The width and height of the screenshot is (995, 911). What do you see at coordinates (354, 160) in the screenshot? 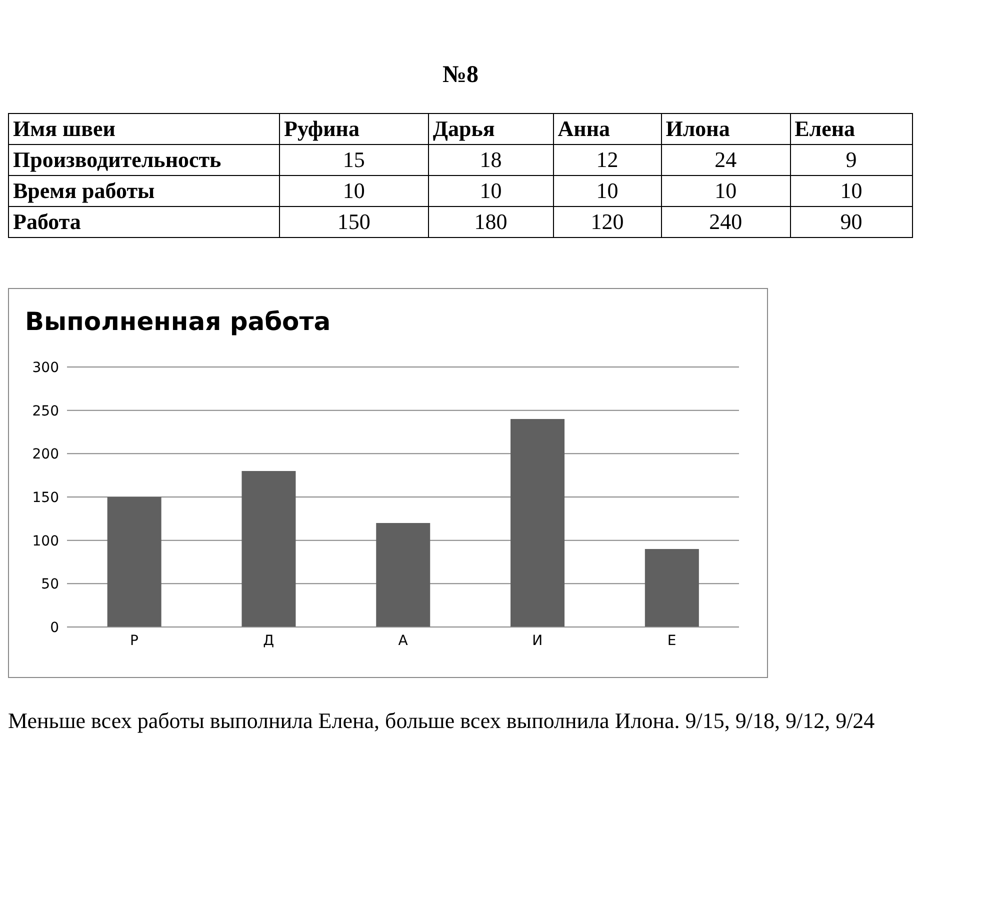
I see `data-label: 15` at bounding box center [354, 160].